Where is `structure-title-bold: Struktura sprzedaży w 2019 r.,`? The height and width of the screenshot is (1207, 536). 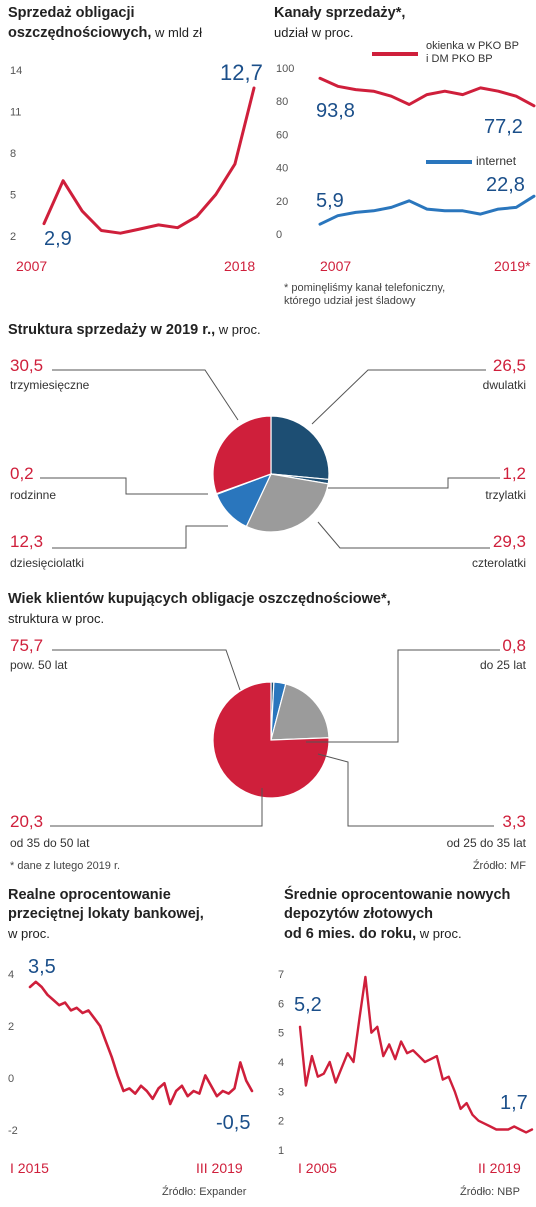 structure-title-bold: Struktura sprzedaży w 2019 r., is located at coordinates (112, 330).